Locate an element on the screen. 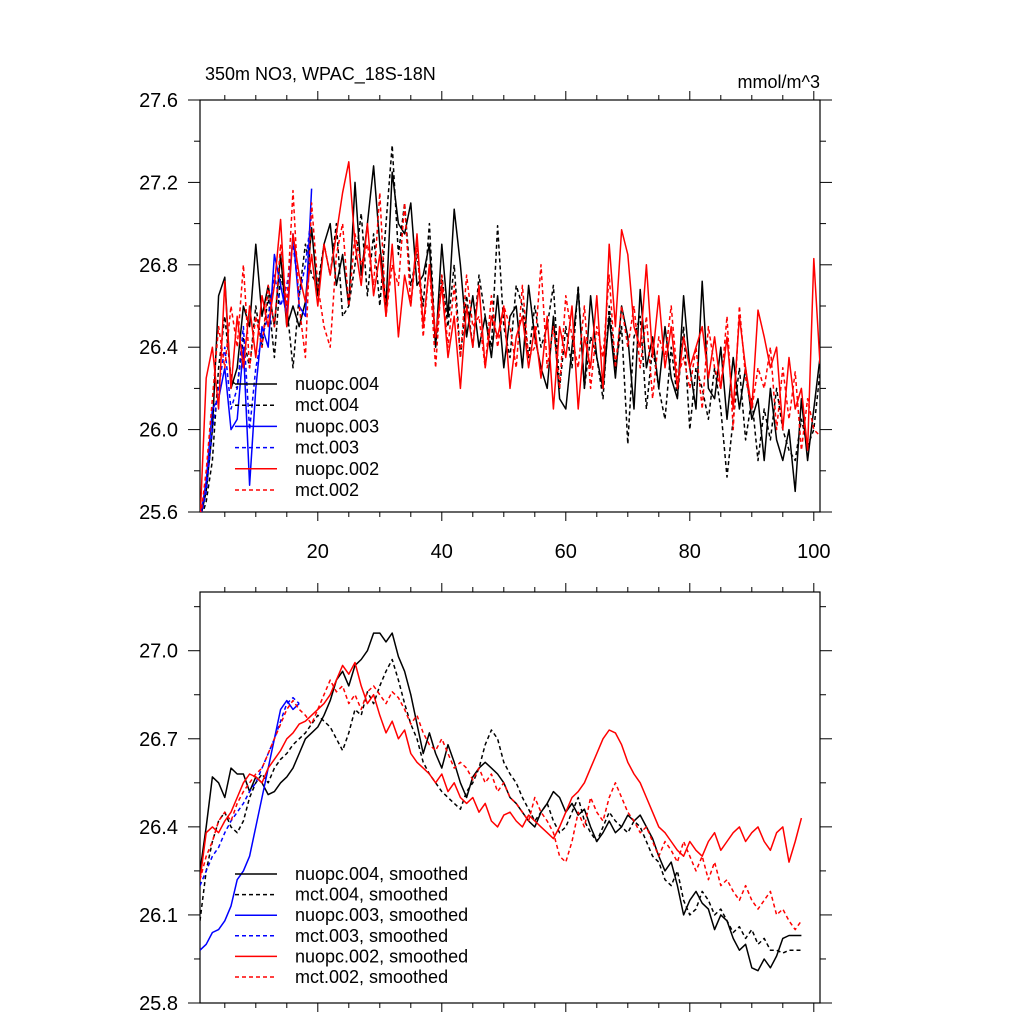 The height and width of the screenshot is (1024, 1024). top-y-tick-label: 26.8 is located at coordinates (158, 266).